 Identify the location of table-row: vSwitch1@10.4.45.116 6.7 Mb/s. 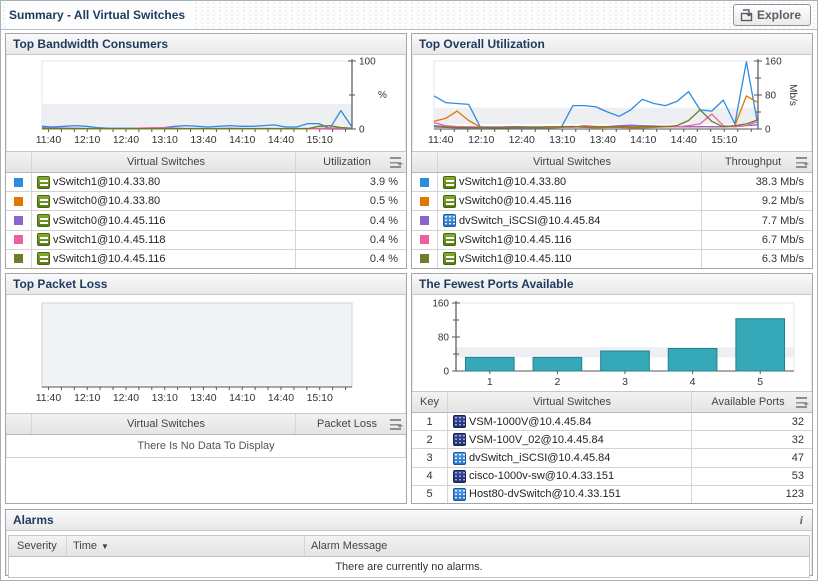
(612, 240).